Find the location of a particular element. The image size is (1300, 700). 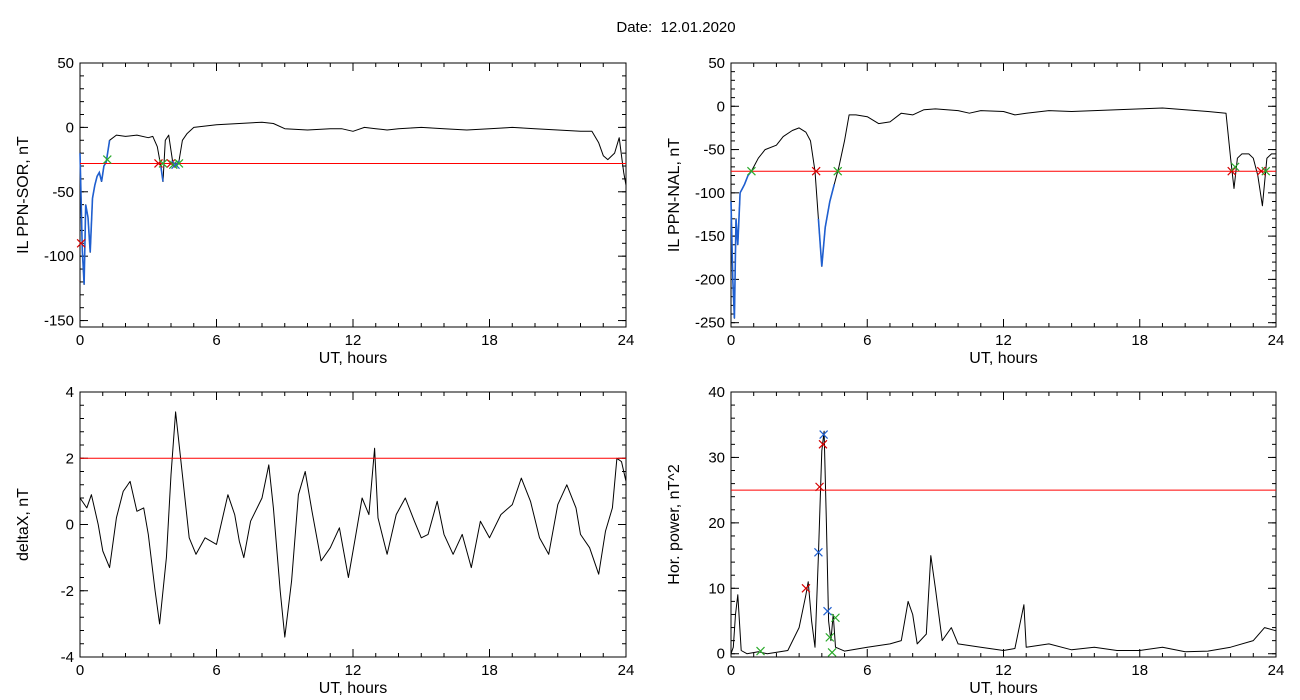

y-tick-label: -4 is located at coordinates (67, 657).